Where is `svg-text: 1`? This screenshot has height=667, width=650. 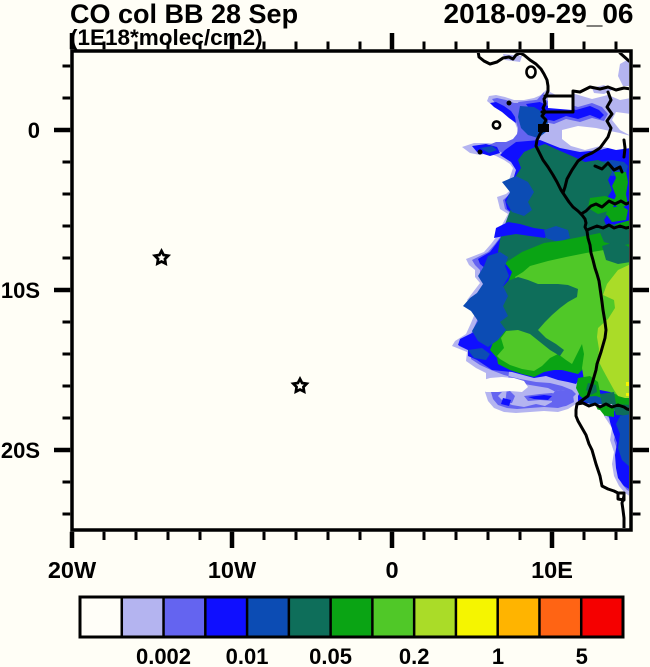 svg-text: 1 is located at coordinates (498, 655).